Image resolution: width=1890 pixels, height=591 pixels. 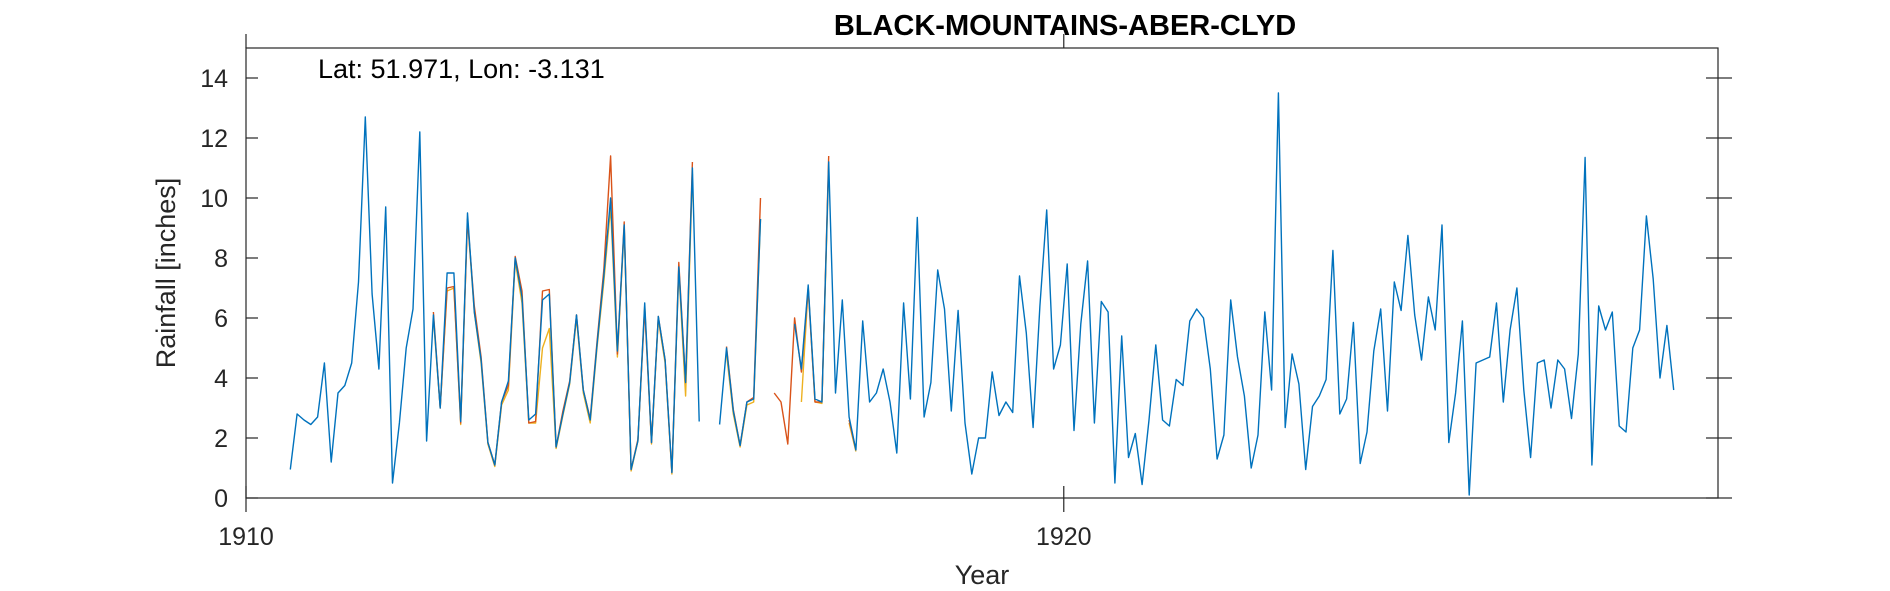 What do you see at coordinates (214, 79) in the screenshot?
I see `y-tick-label: 14` at bounding box center [214, 79].